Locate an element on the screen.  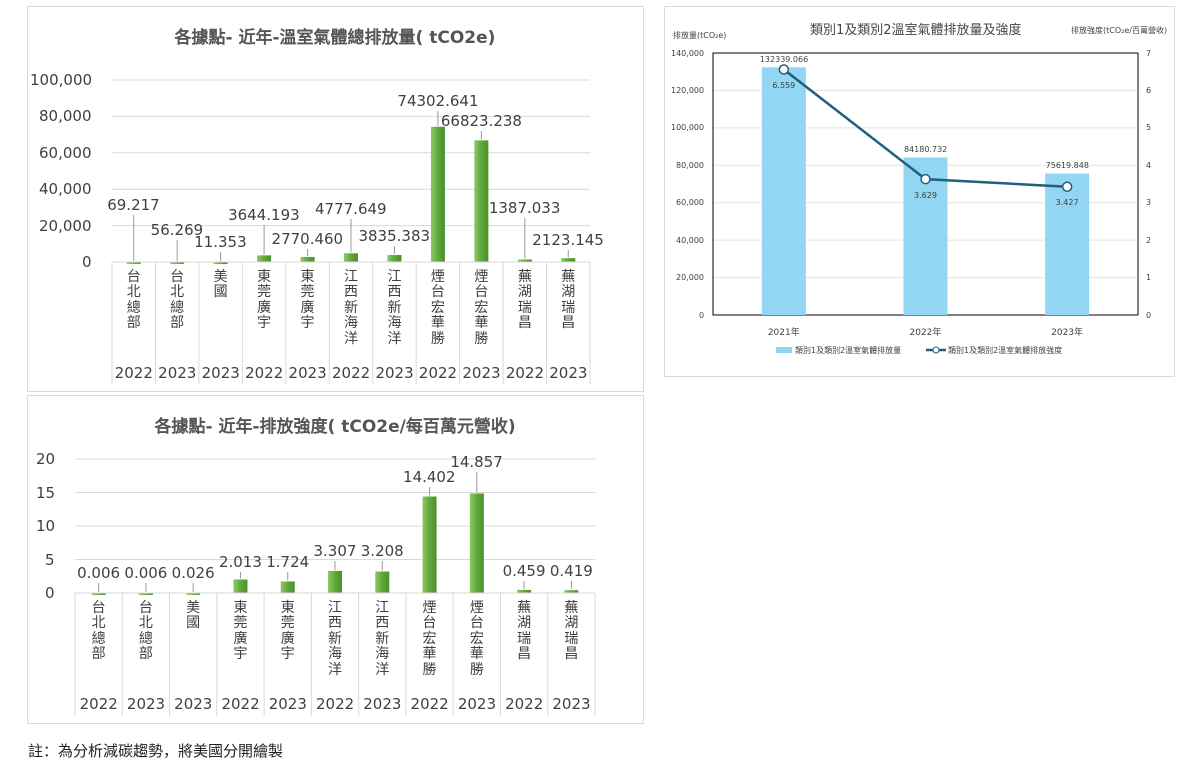
data-label: 14.402 is located at coordinates (429, 477).